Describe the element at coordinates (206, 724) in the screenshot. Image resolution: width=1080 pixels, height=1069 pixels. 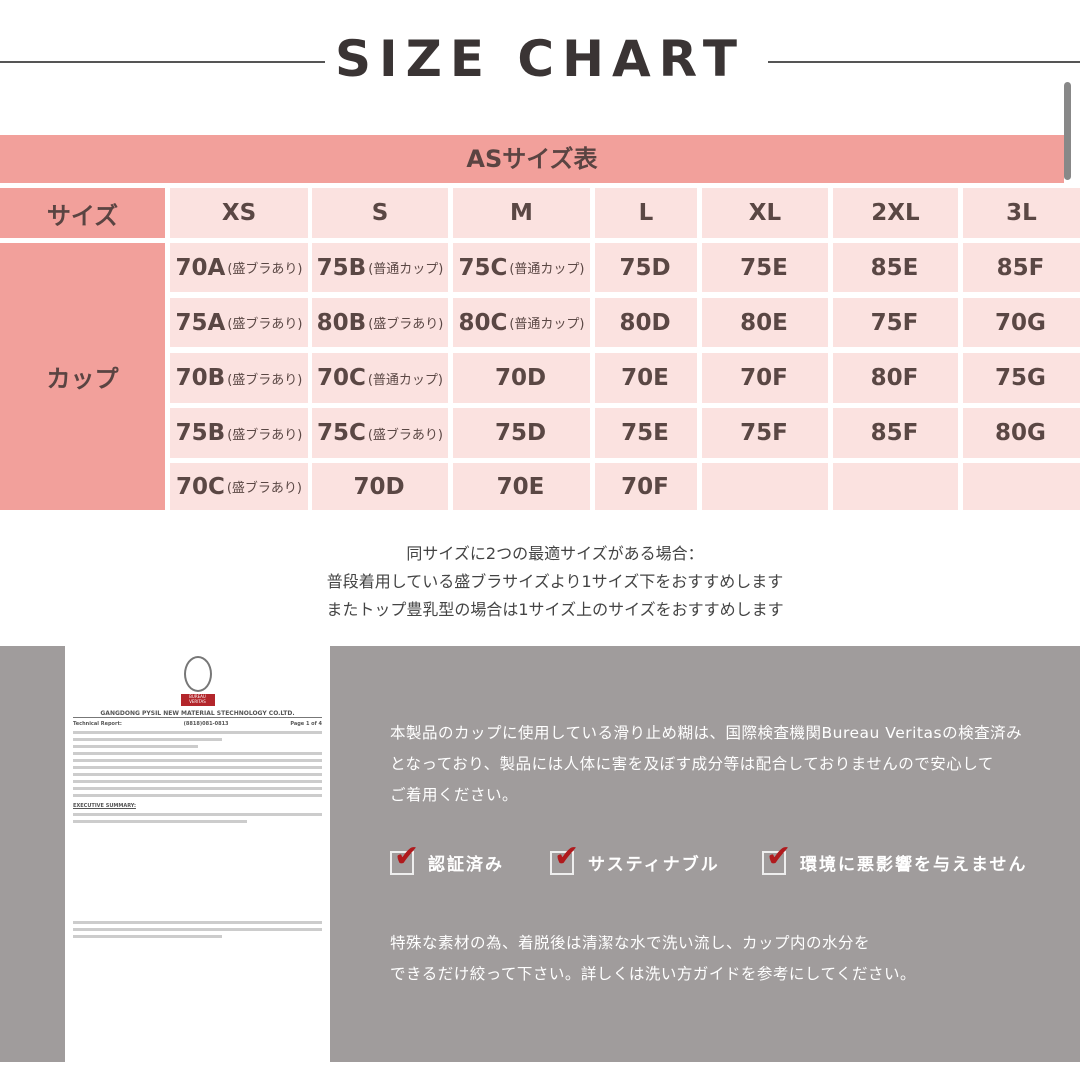
I see `report-number: (8818)081-0813` at that location.